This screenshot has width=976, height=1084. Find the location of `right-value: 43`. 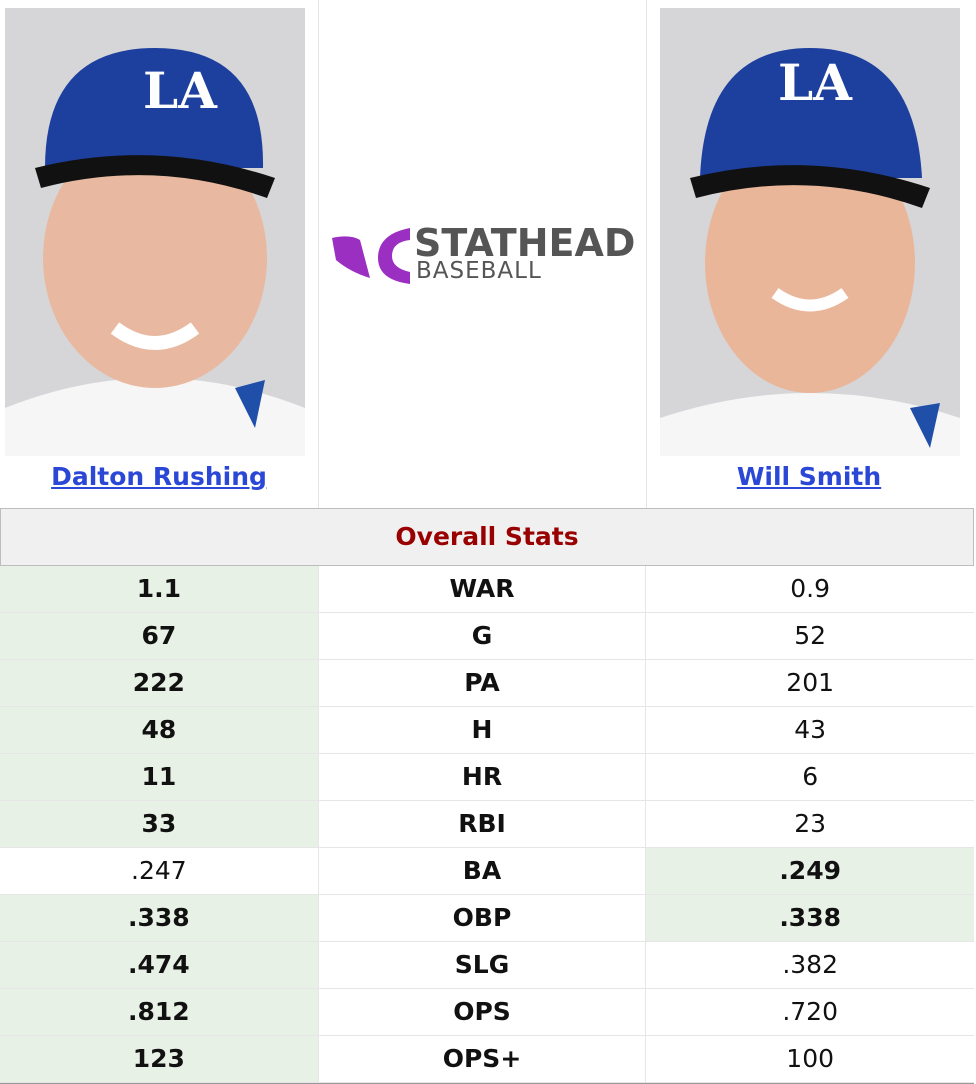

right-value: 43 is located at coordinates (810, 729).